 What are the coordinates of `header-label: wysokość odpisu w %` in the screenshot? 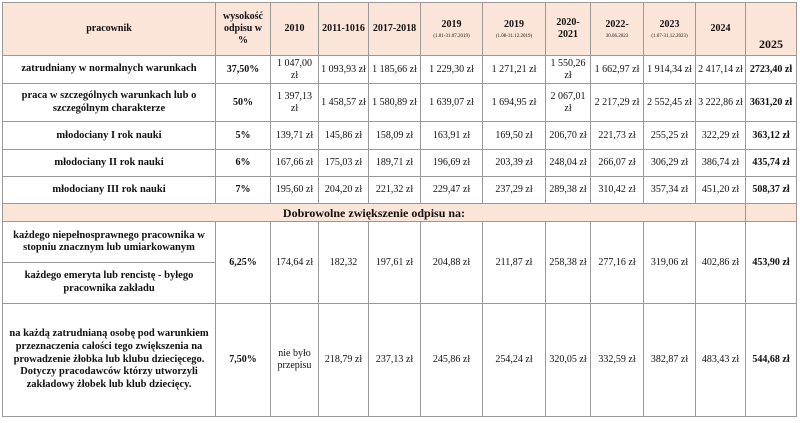 It's located at (242, 29).